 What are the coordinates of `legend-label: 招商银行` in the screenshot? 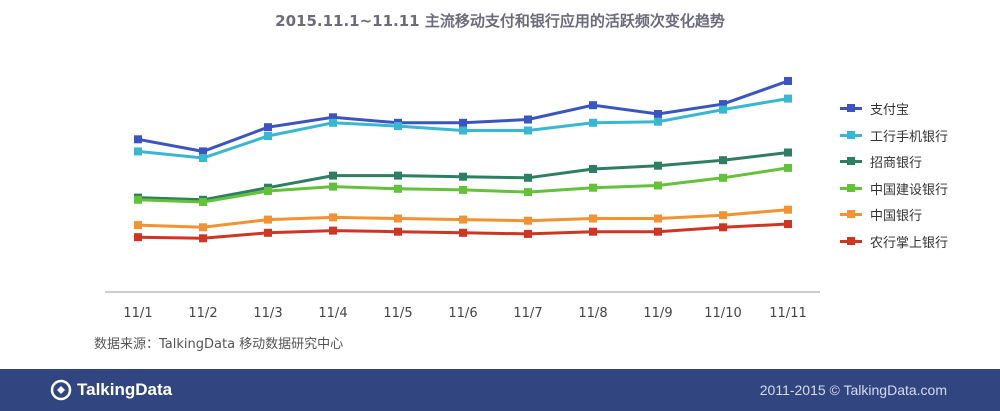 It's located at (896, 163).